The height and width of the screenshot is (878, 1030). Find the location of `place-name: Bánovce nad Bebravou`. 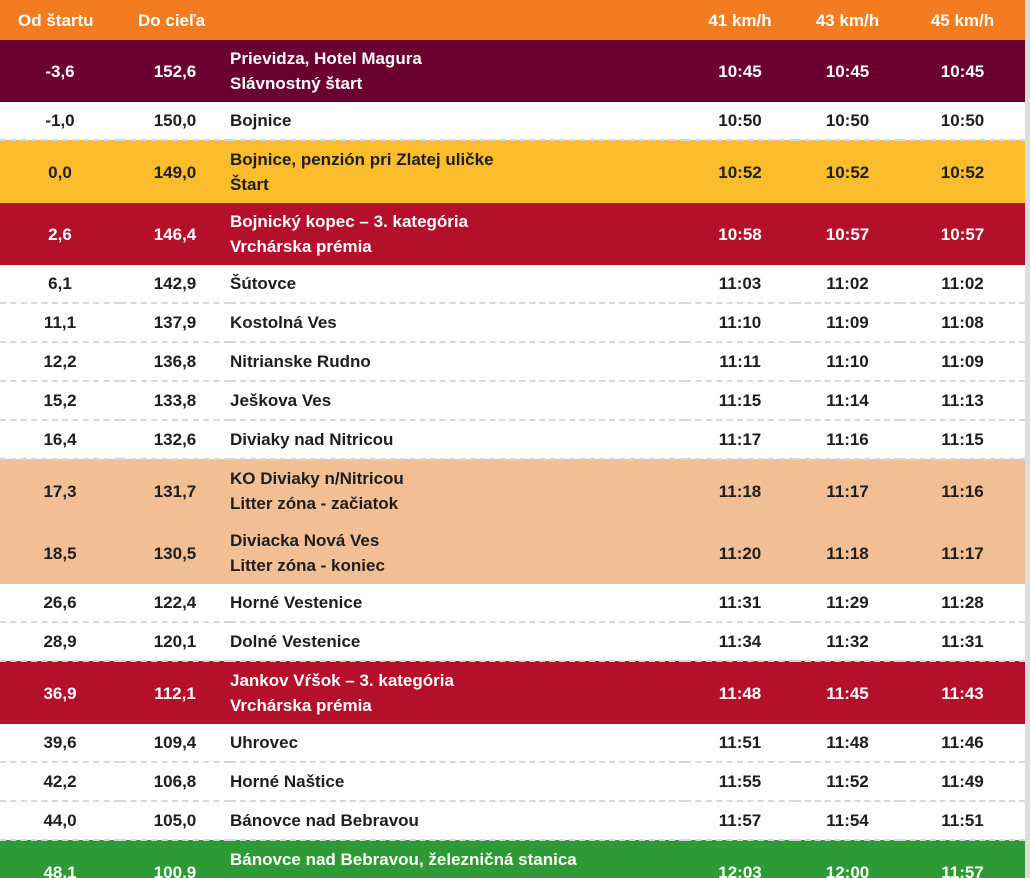

place-name: Bánovce nad Bebravou is located at coordinates (324, 820).